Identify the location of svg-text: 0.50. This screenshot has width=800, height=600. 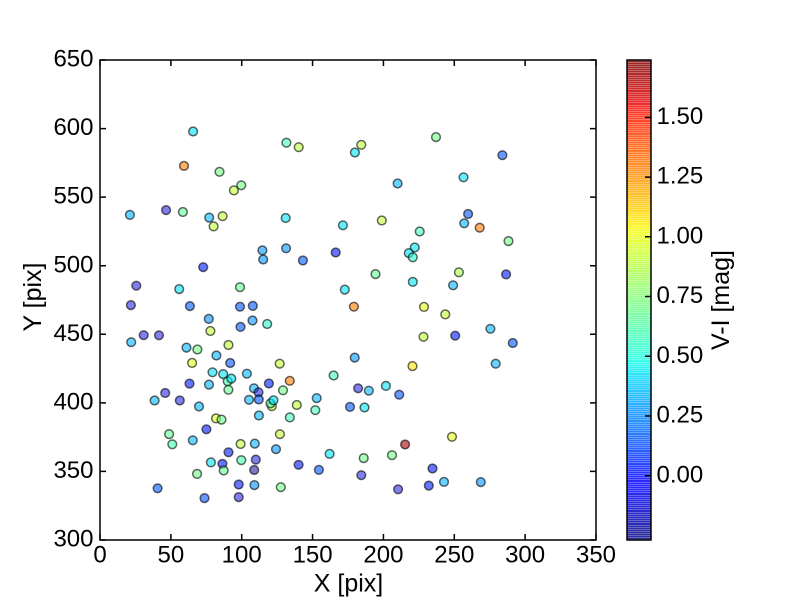
(680, 355).